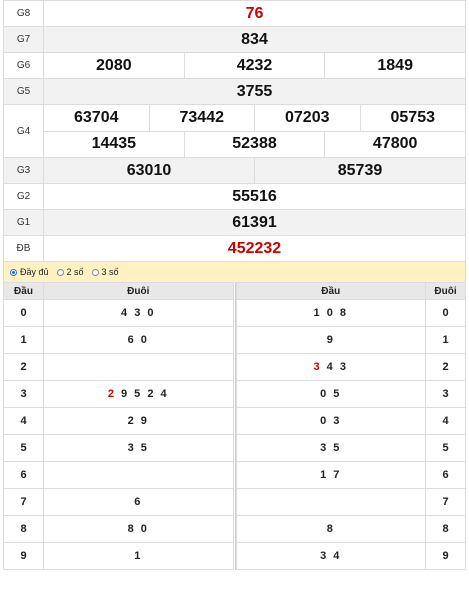 The height and width of the screenshot is (591, 469). I want to click on head-digit: 0, so click(23, 313).